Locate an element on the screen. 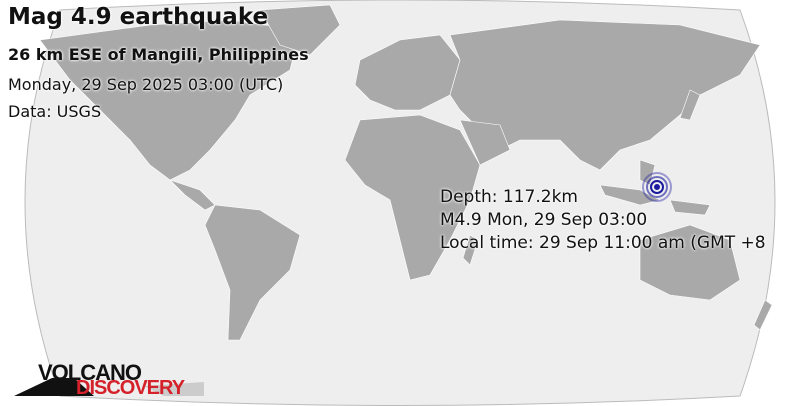 The height and width of the screenshot is (406, 800). location-text: 26 km ESE of Mangili, Philippines is located at coordinates (158, 54).